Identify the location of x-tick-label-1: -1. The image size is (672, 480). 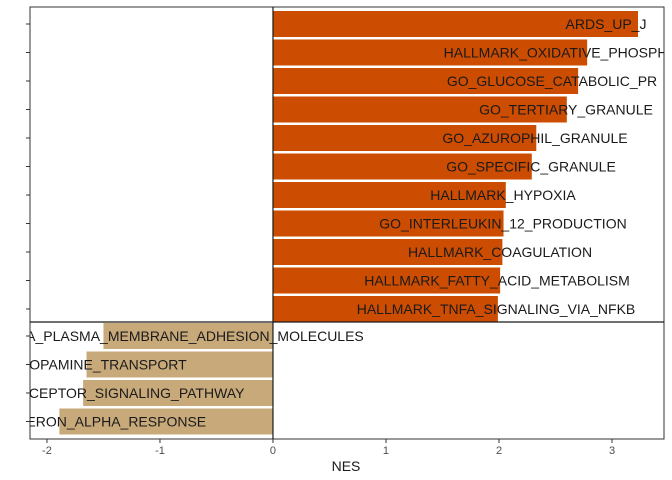
(160, 451).